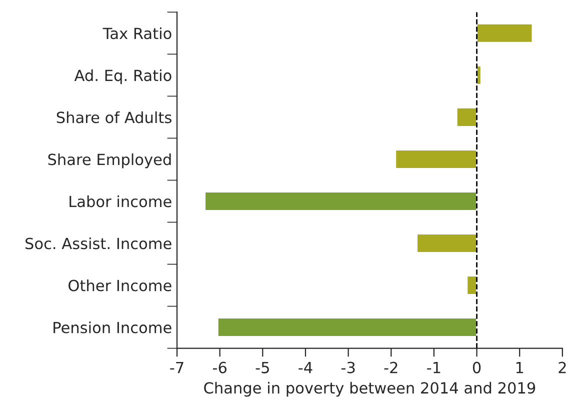 The height and width of the screenshot is (405, 571). What do you see at coordinates (348, 368) in the screenshot?
I see `x-tick-label: -3` at bounding box center [348, 368].